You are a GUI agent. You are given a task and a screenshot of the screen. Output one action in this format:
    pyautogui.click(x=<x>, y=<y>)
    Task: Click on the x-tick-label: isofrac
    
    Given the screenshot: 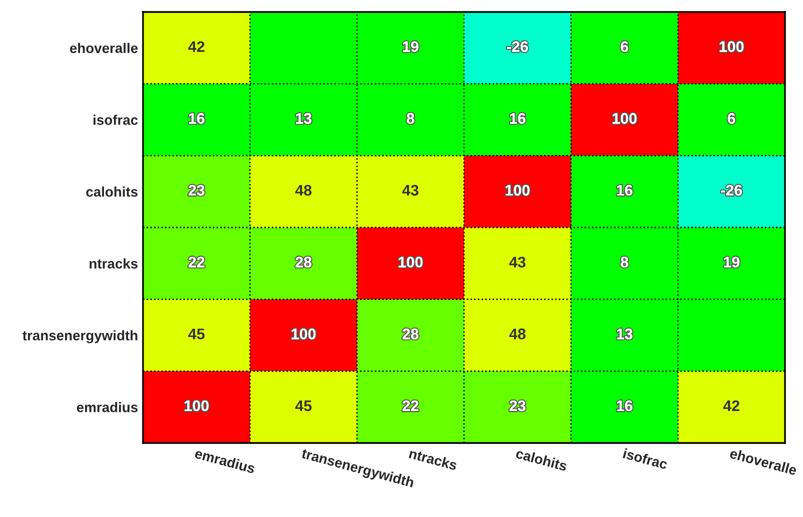 What is the action you would take?
    pyautogui.click(x=645, y=459)
    